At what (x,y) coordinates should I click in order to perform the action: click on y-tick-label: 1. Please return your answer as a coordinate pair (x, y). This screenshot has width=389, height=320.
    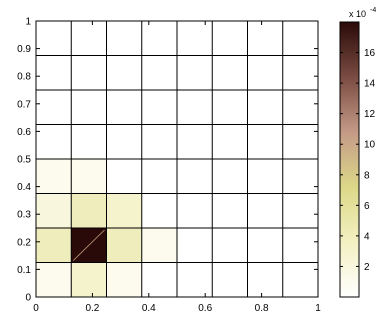
    Looking at the image, I should click on (28, 22).